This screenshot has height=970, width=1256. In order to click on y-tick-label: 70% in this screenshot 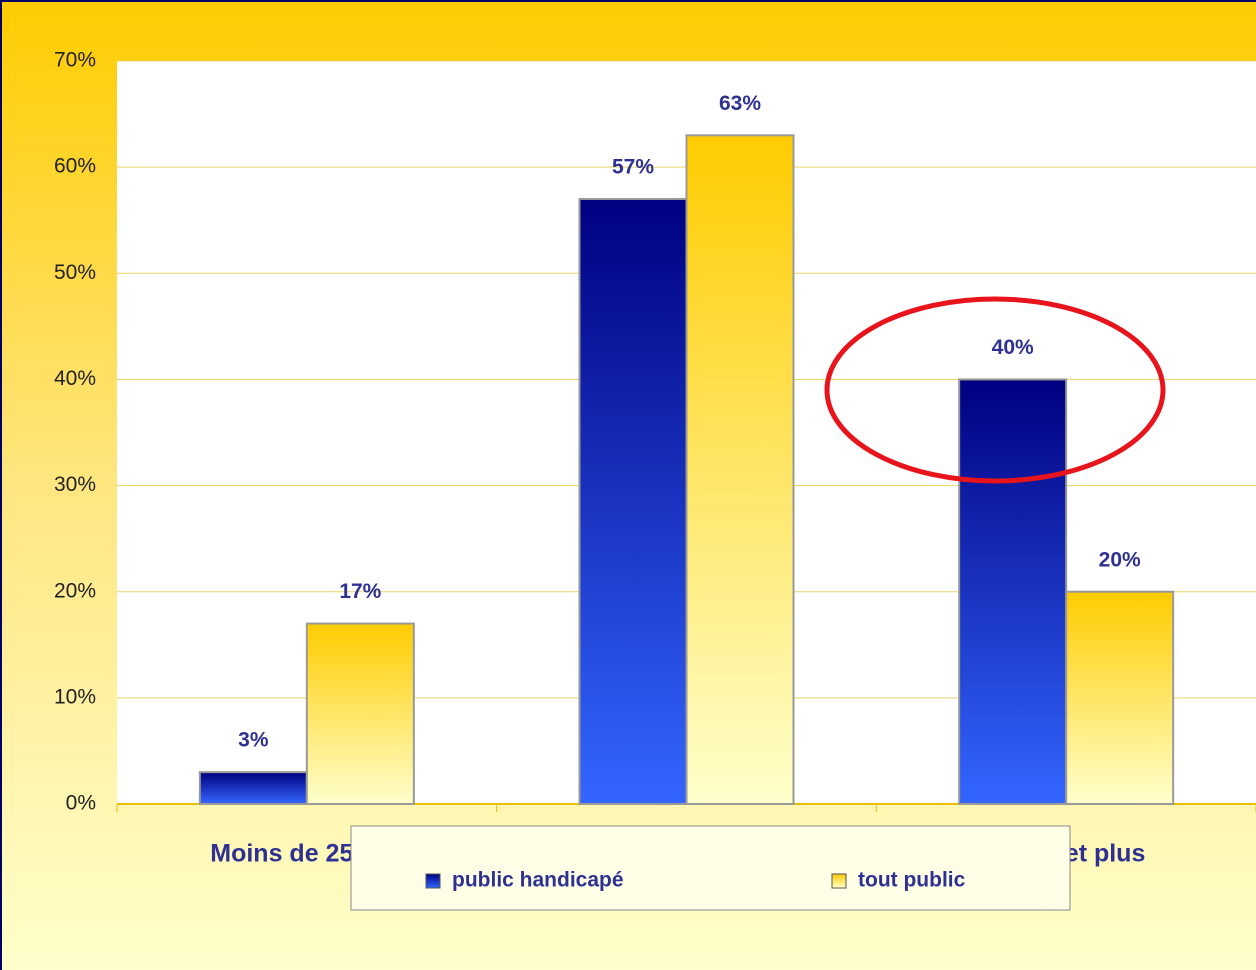, I will do `click(75, 60)`.